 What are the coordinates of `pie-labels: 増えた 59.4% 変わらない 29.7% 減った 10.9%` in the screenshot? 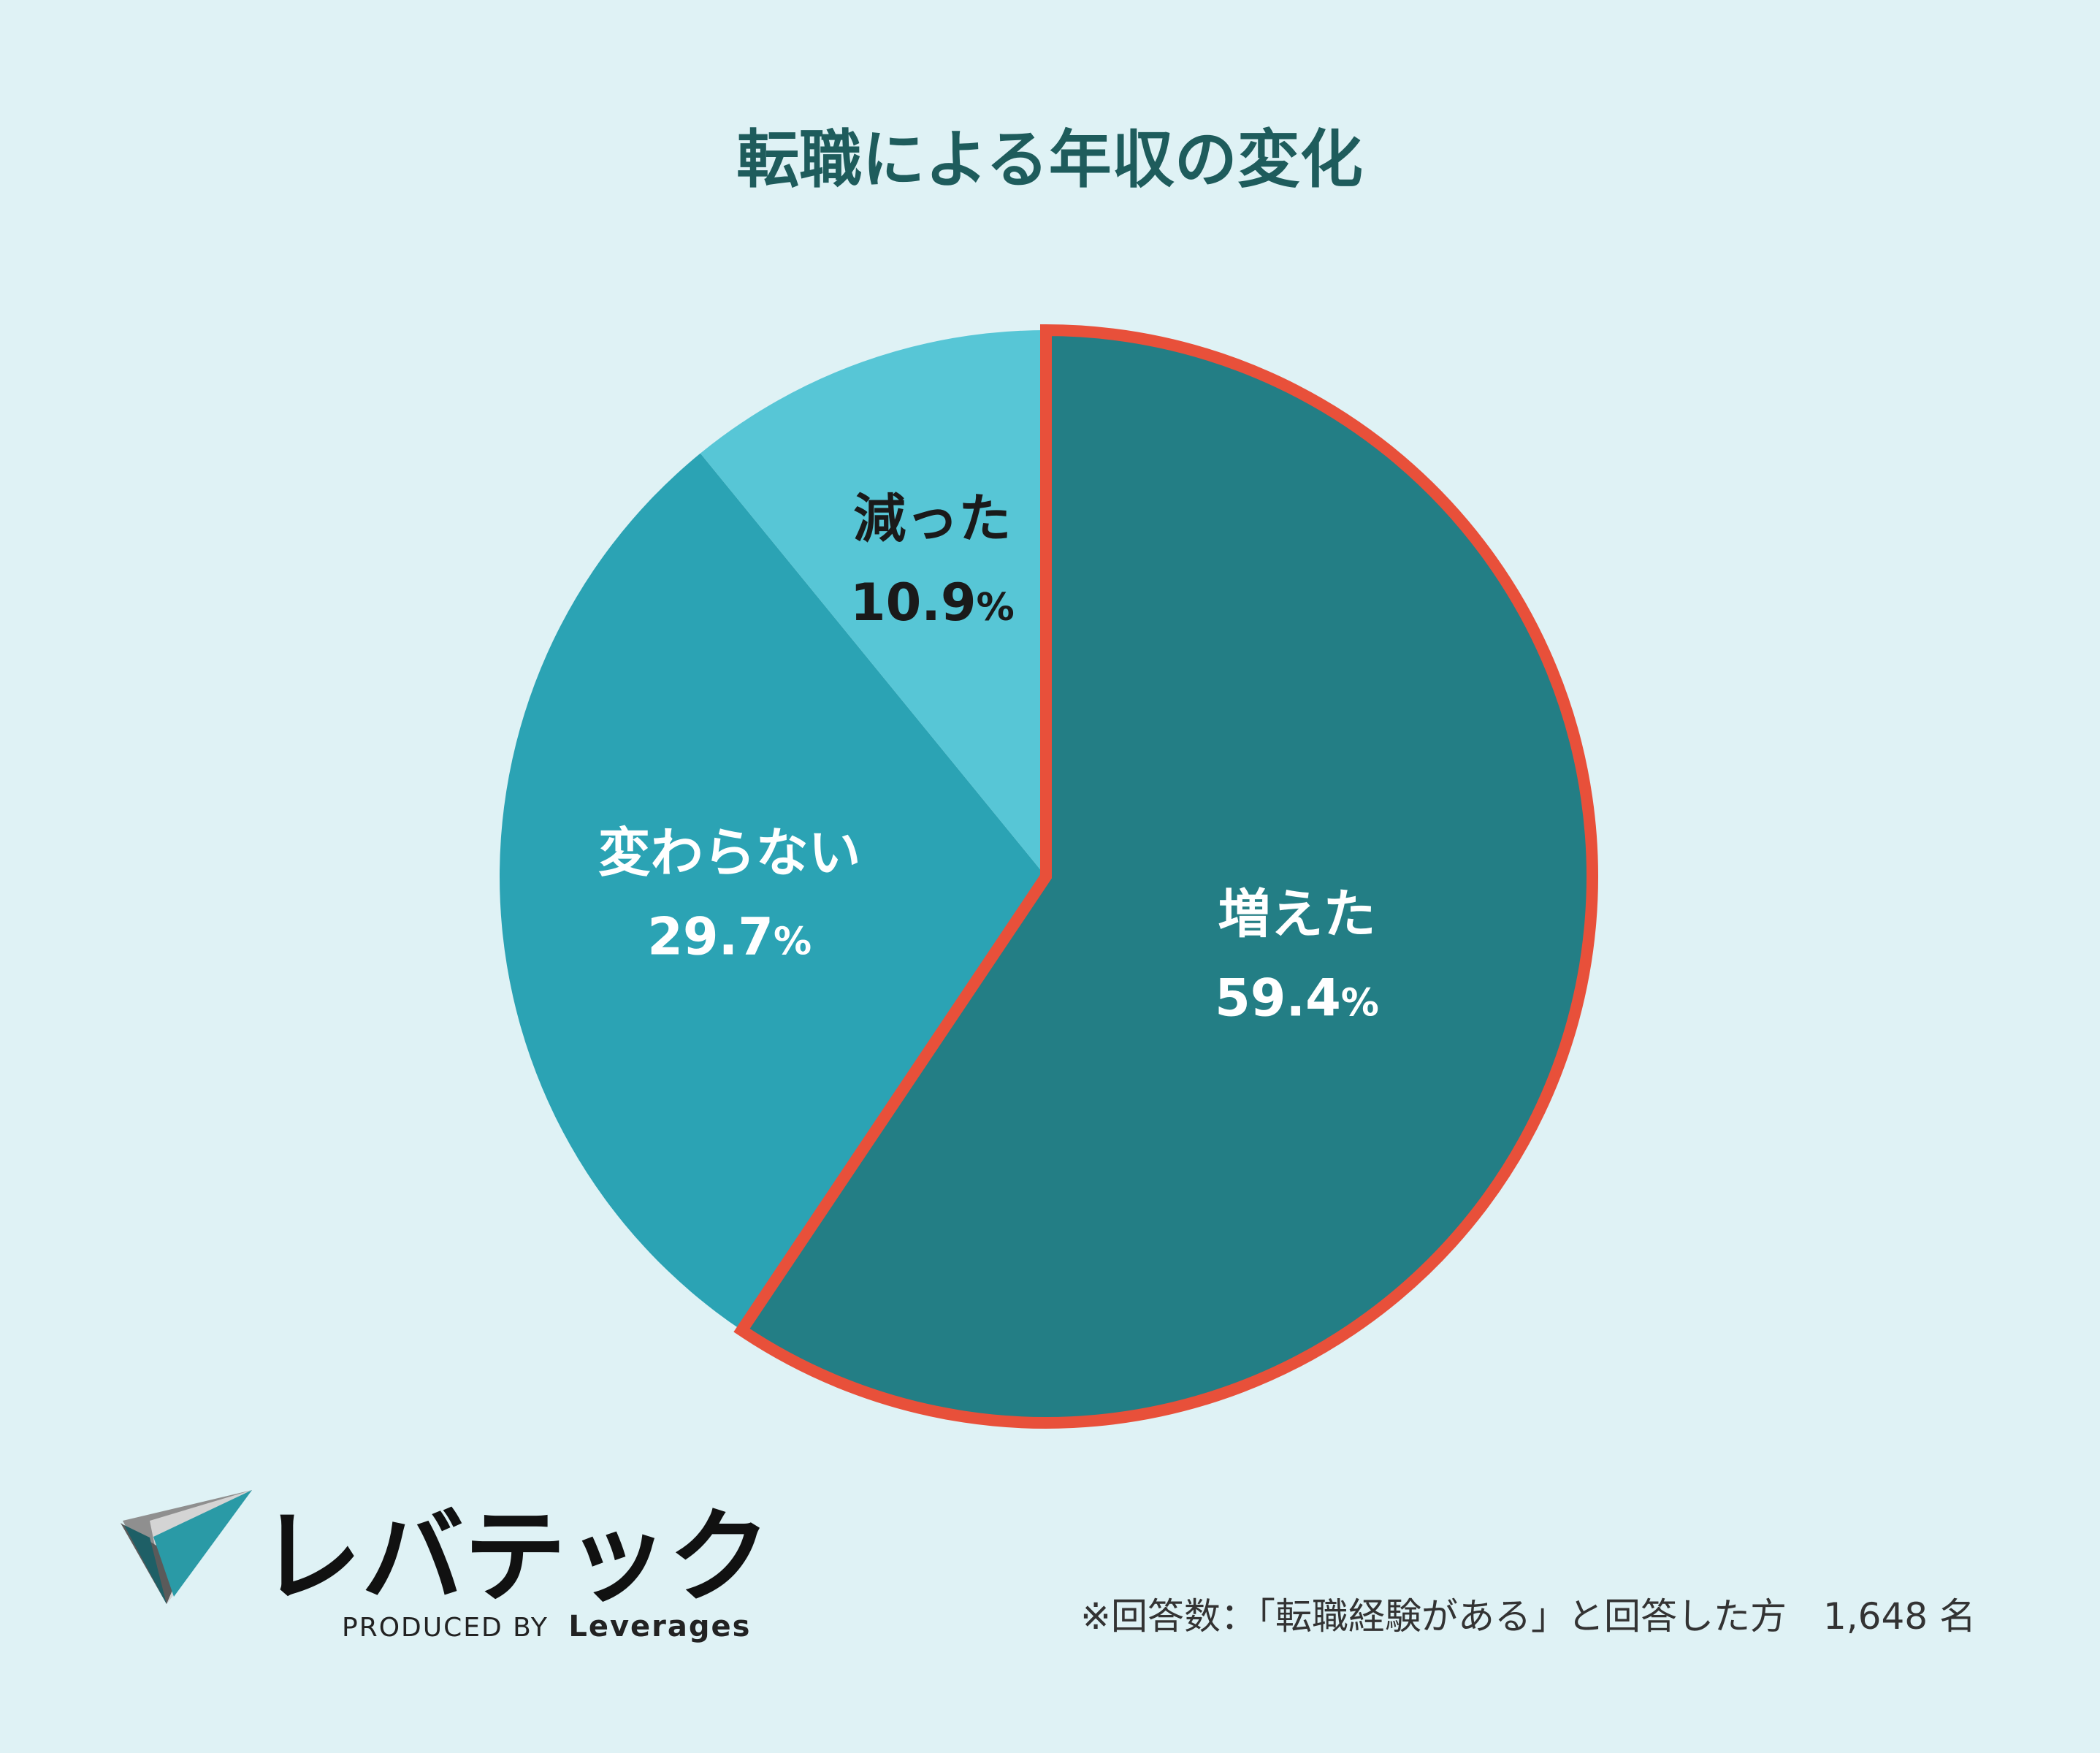 It's located at (989, 758).